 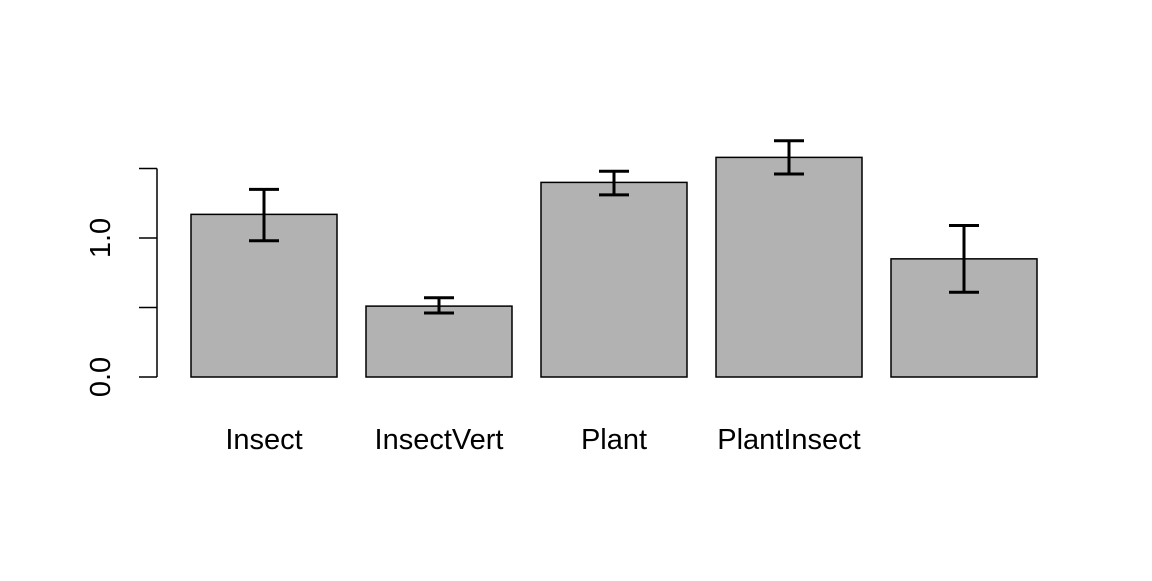 I want to click on x-tick-label-3: PlantInsect, so click(x=788, y=440).